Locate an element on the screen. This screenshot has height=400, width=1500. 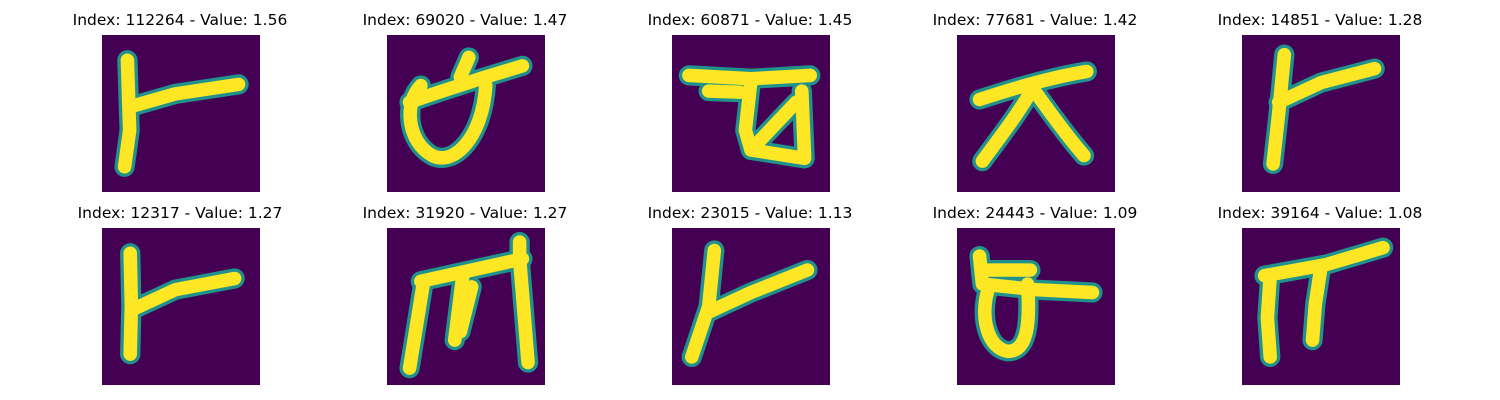
panel-title: Index: 23015 - Value: 1.13 is located at coordinates (750, 213).